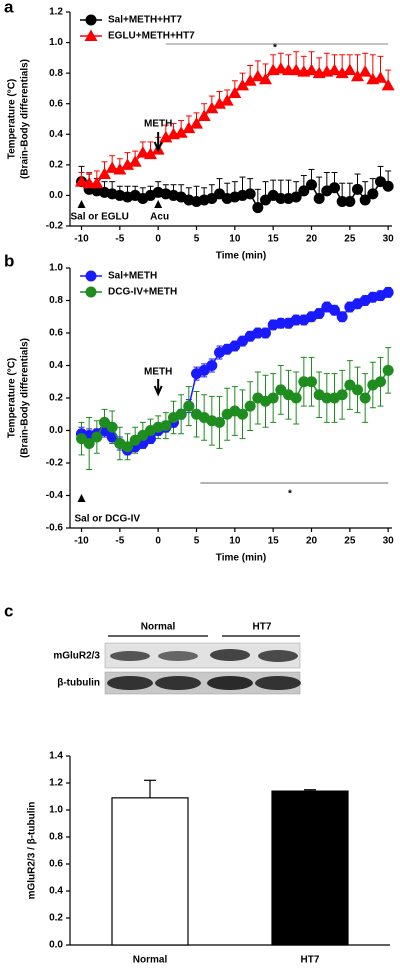  What do you see at coordinates (262, 627) in the screenshot?
I see `blot-group-label: HT7` at bounding box center [262, 627].